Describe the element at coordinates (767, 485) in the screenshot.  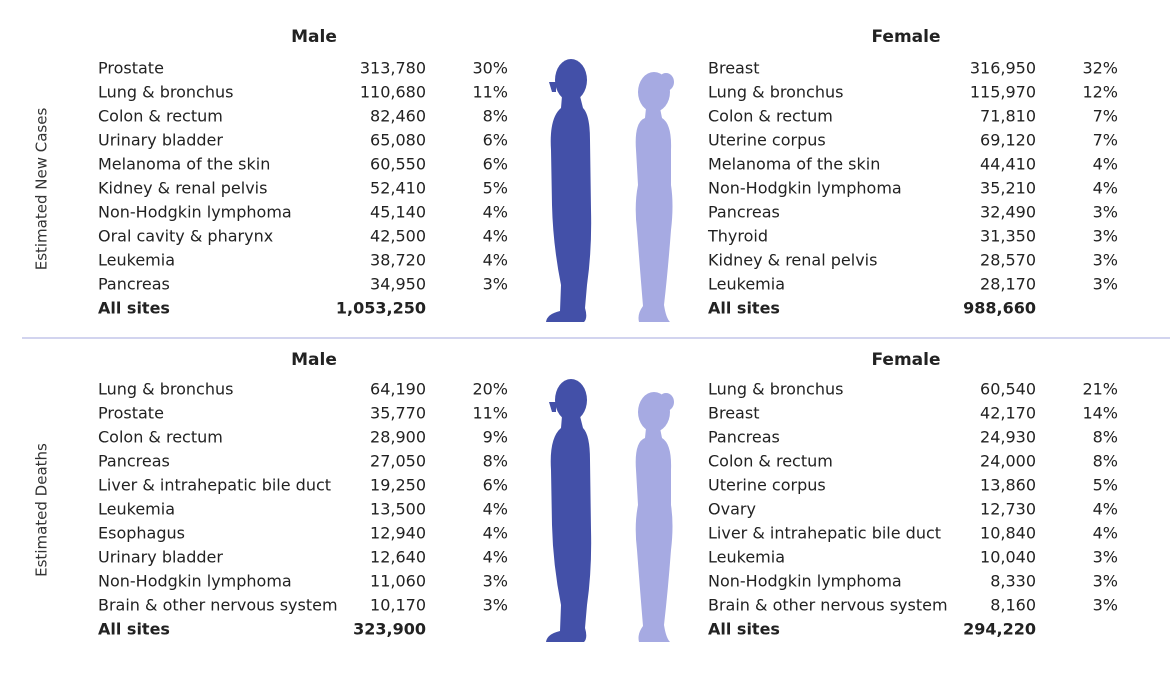
I see `site-name: Uterine corpus` at that location.